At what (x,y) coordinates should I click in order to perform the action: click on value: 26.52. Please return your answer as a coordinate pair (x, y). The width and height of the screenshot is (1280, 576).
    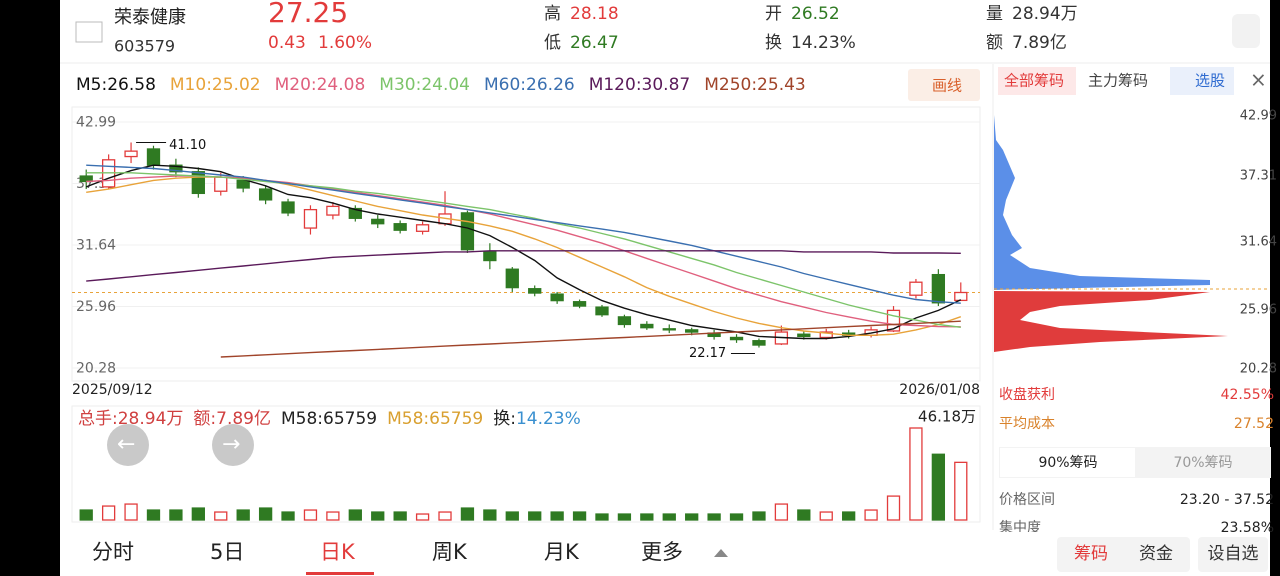
    Looking at the image, I should click on (815, 14).